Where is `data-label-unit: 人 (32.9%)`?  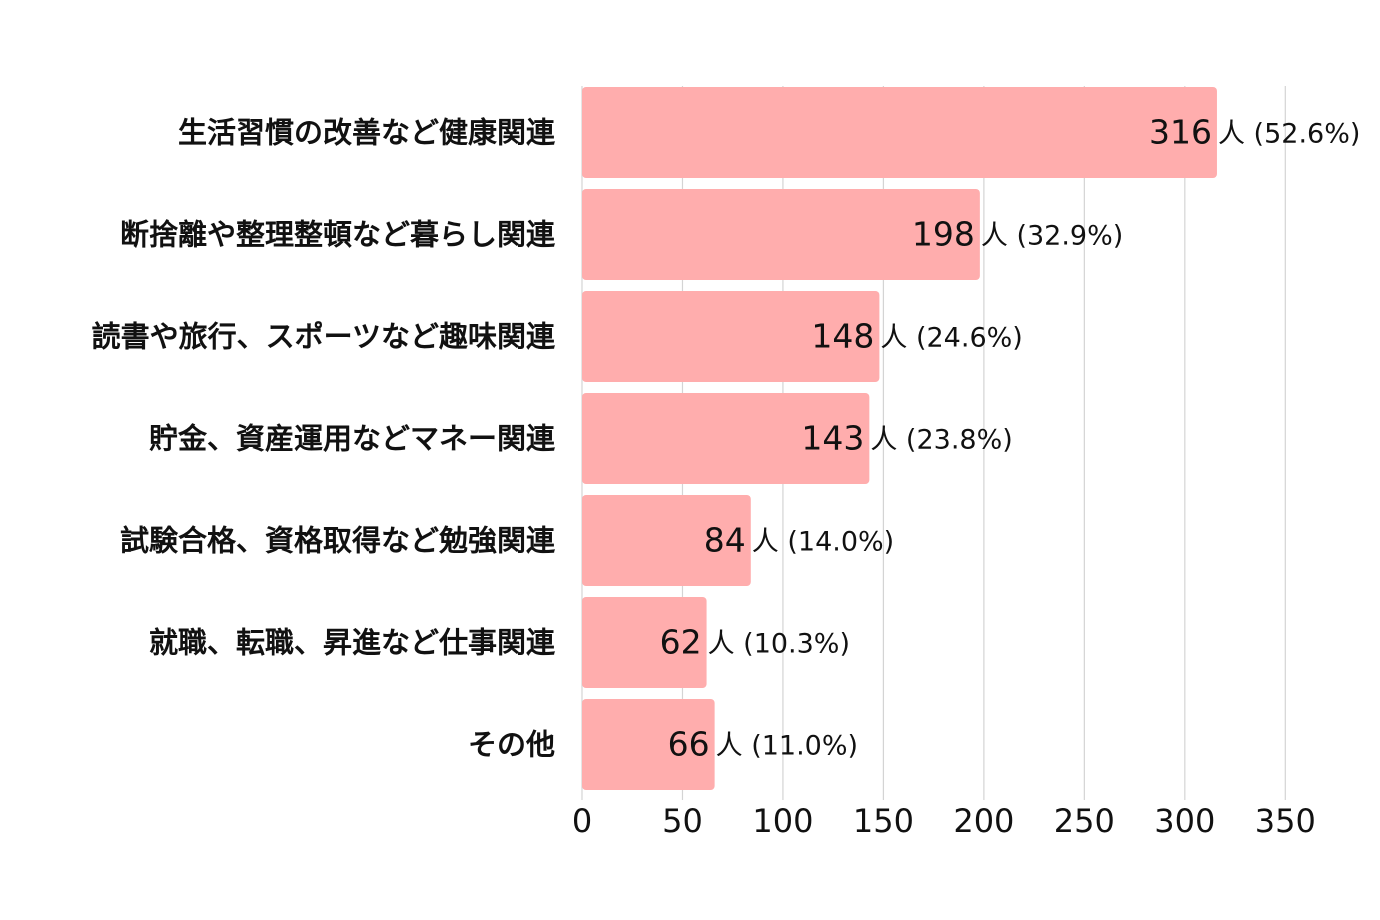 data-label-unit: 人 (32.9%) is located at coordinates (1052, 236).